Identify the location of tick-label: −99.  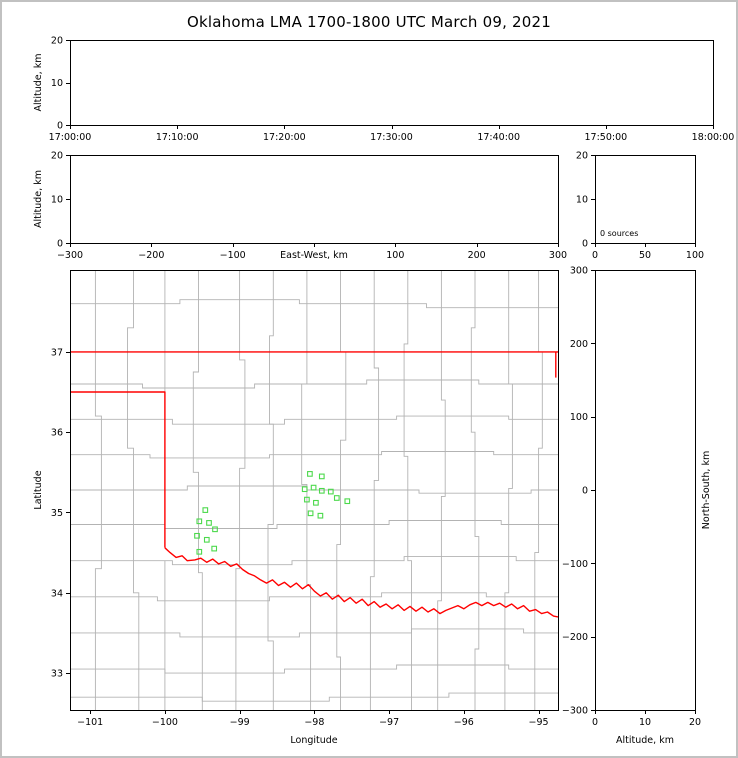
(240, 722).